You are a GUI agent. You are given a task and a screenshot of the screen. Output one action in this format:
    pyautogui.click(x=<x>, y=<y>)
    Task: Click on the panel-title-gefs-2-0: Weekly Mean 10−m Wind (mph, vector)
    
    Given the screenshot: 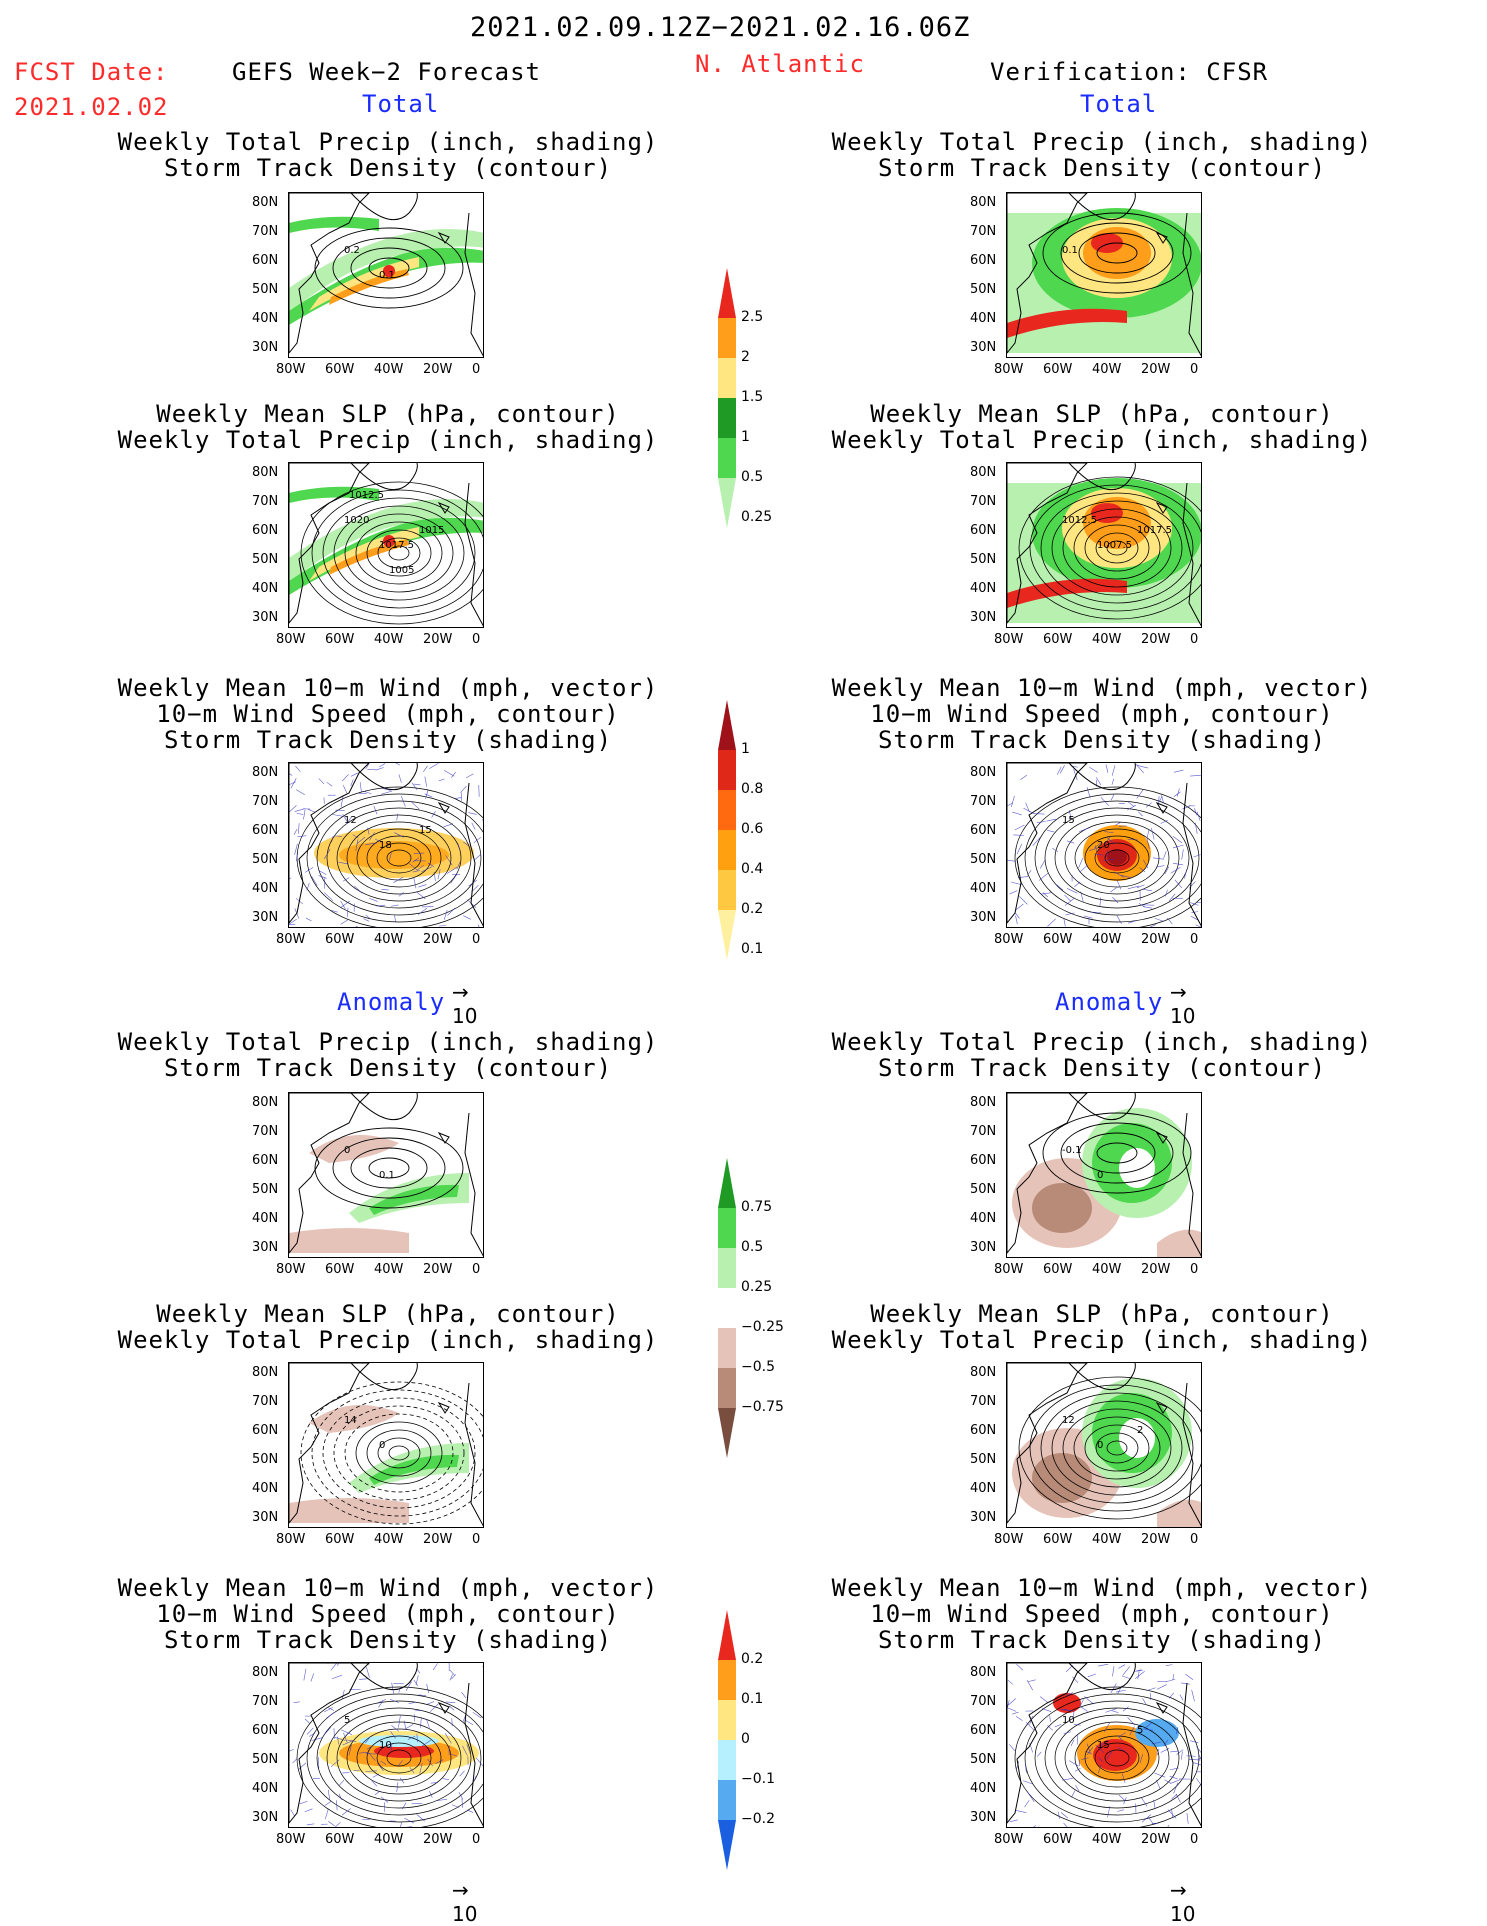 What is the action you would take?
    pyautogui.click(x=388, y=688)
    